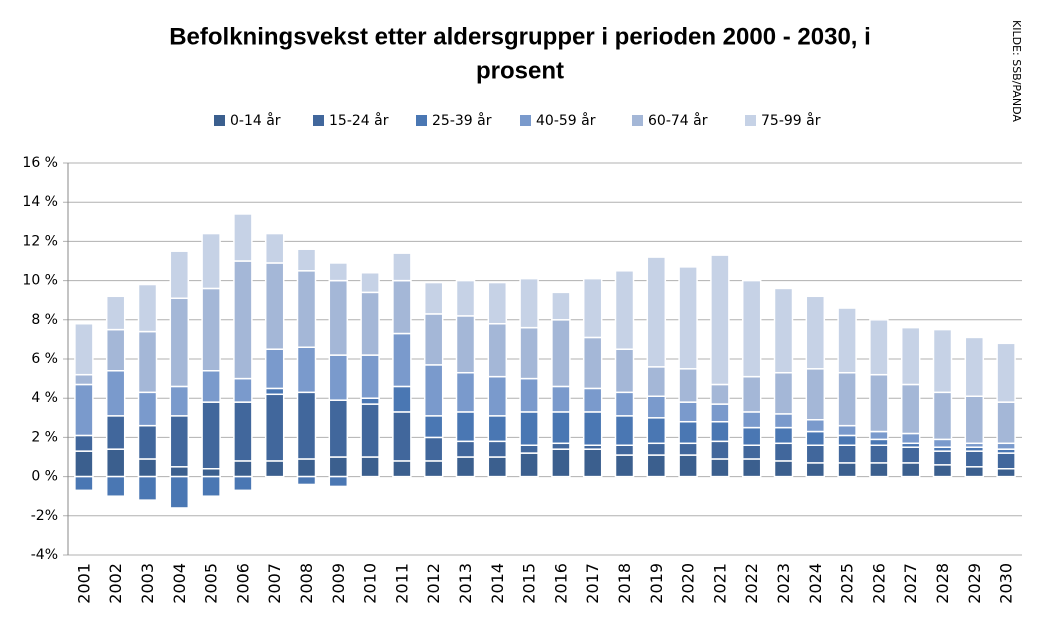 Image resolution: width=1042 pixels, height=629 pixels. What do you see at coordinates (815, 583) in the screenshot?
I see `x-tick-label: 2024` at bounding box center [815, 583].